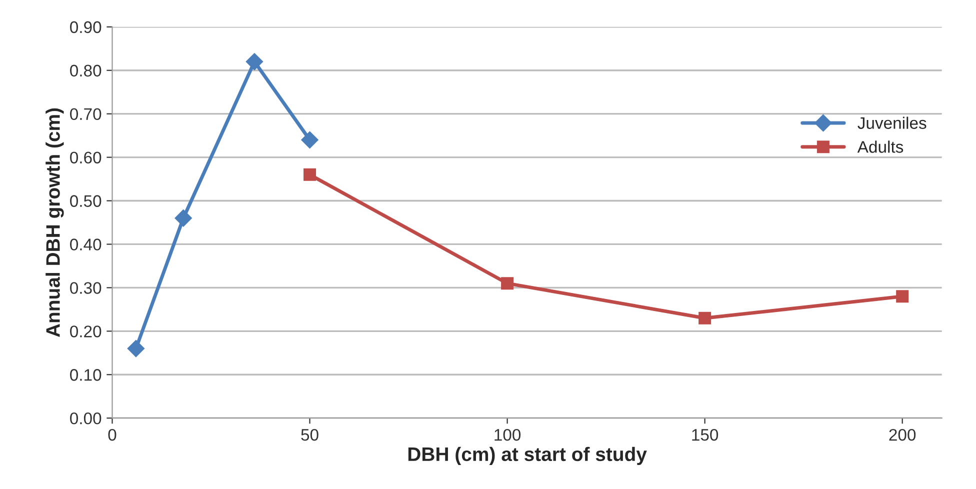 This screenshot has height=489, width=976. Describe the element at coordinates (86, 27) in the screenshot. I see `y-tick-label: 0.90` at that location.